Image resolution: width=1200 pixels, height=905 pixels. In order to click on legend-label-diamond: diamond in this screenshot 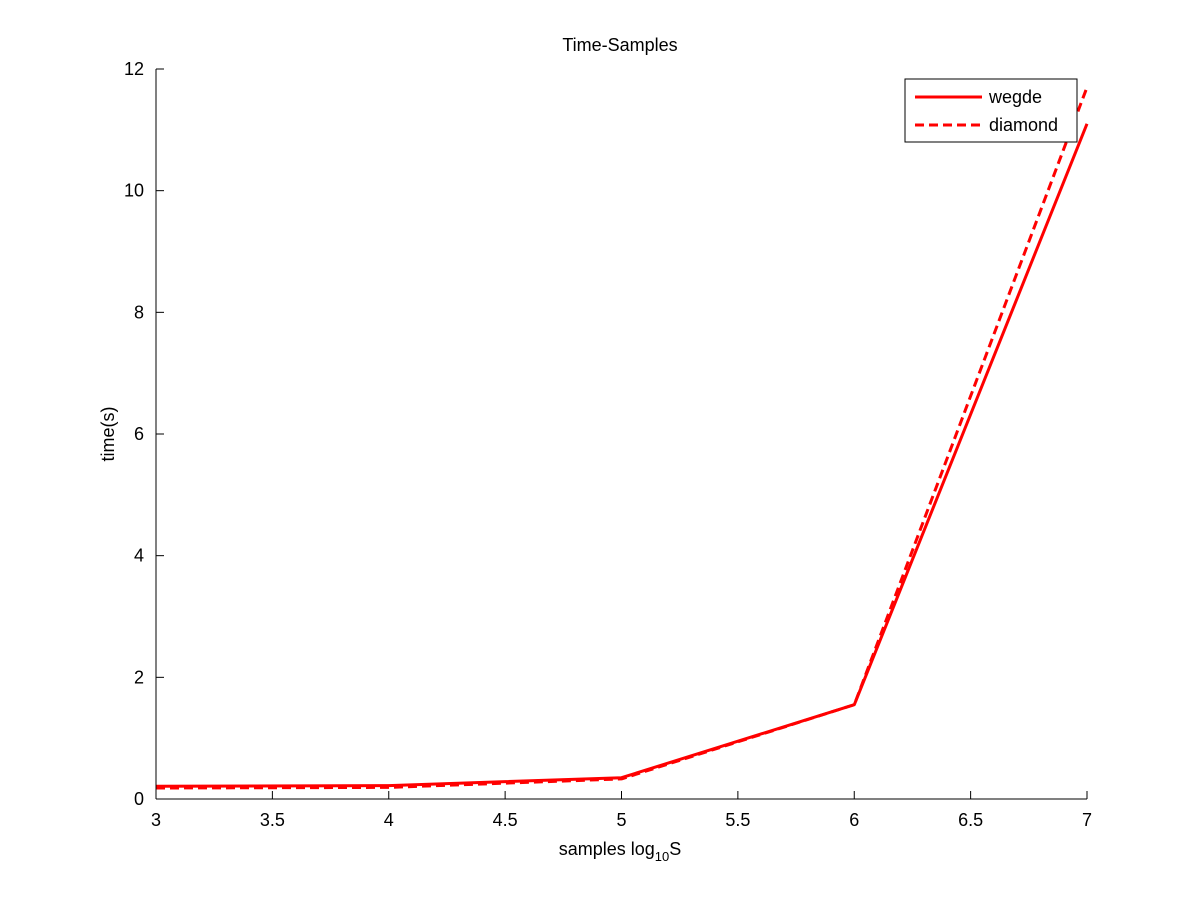, I will do `click(1023, 125)`.